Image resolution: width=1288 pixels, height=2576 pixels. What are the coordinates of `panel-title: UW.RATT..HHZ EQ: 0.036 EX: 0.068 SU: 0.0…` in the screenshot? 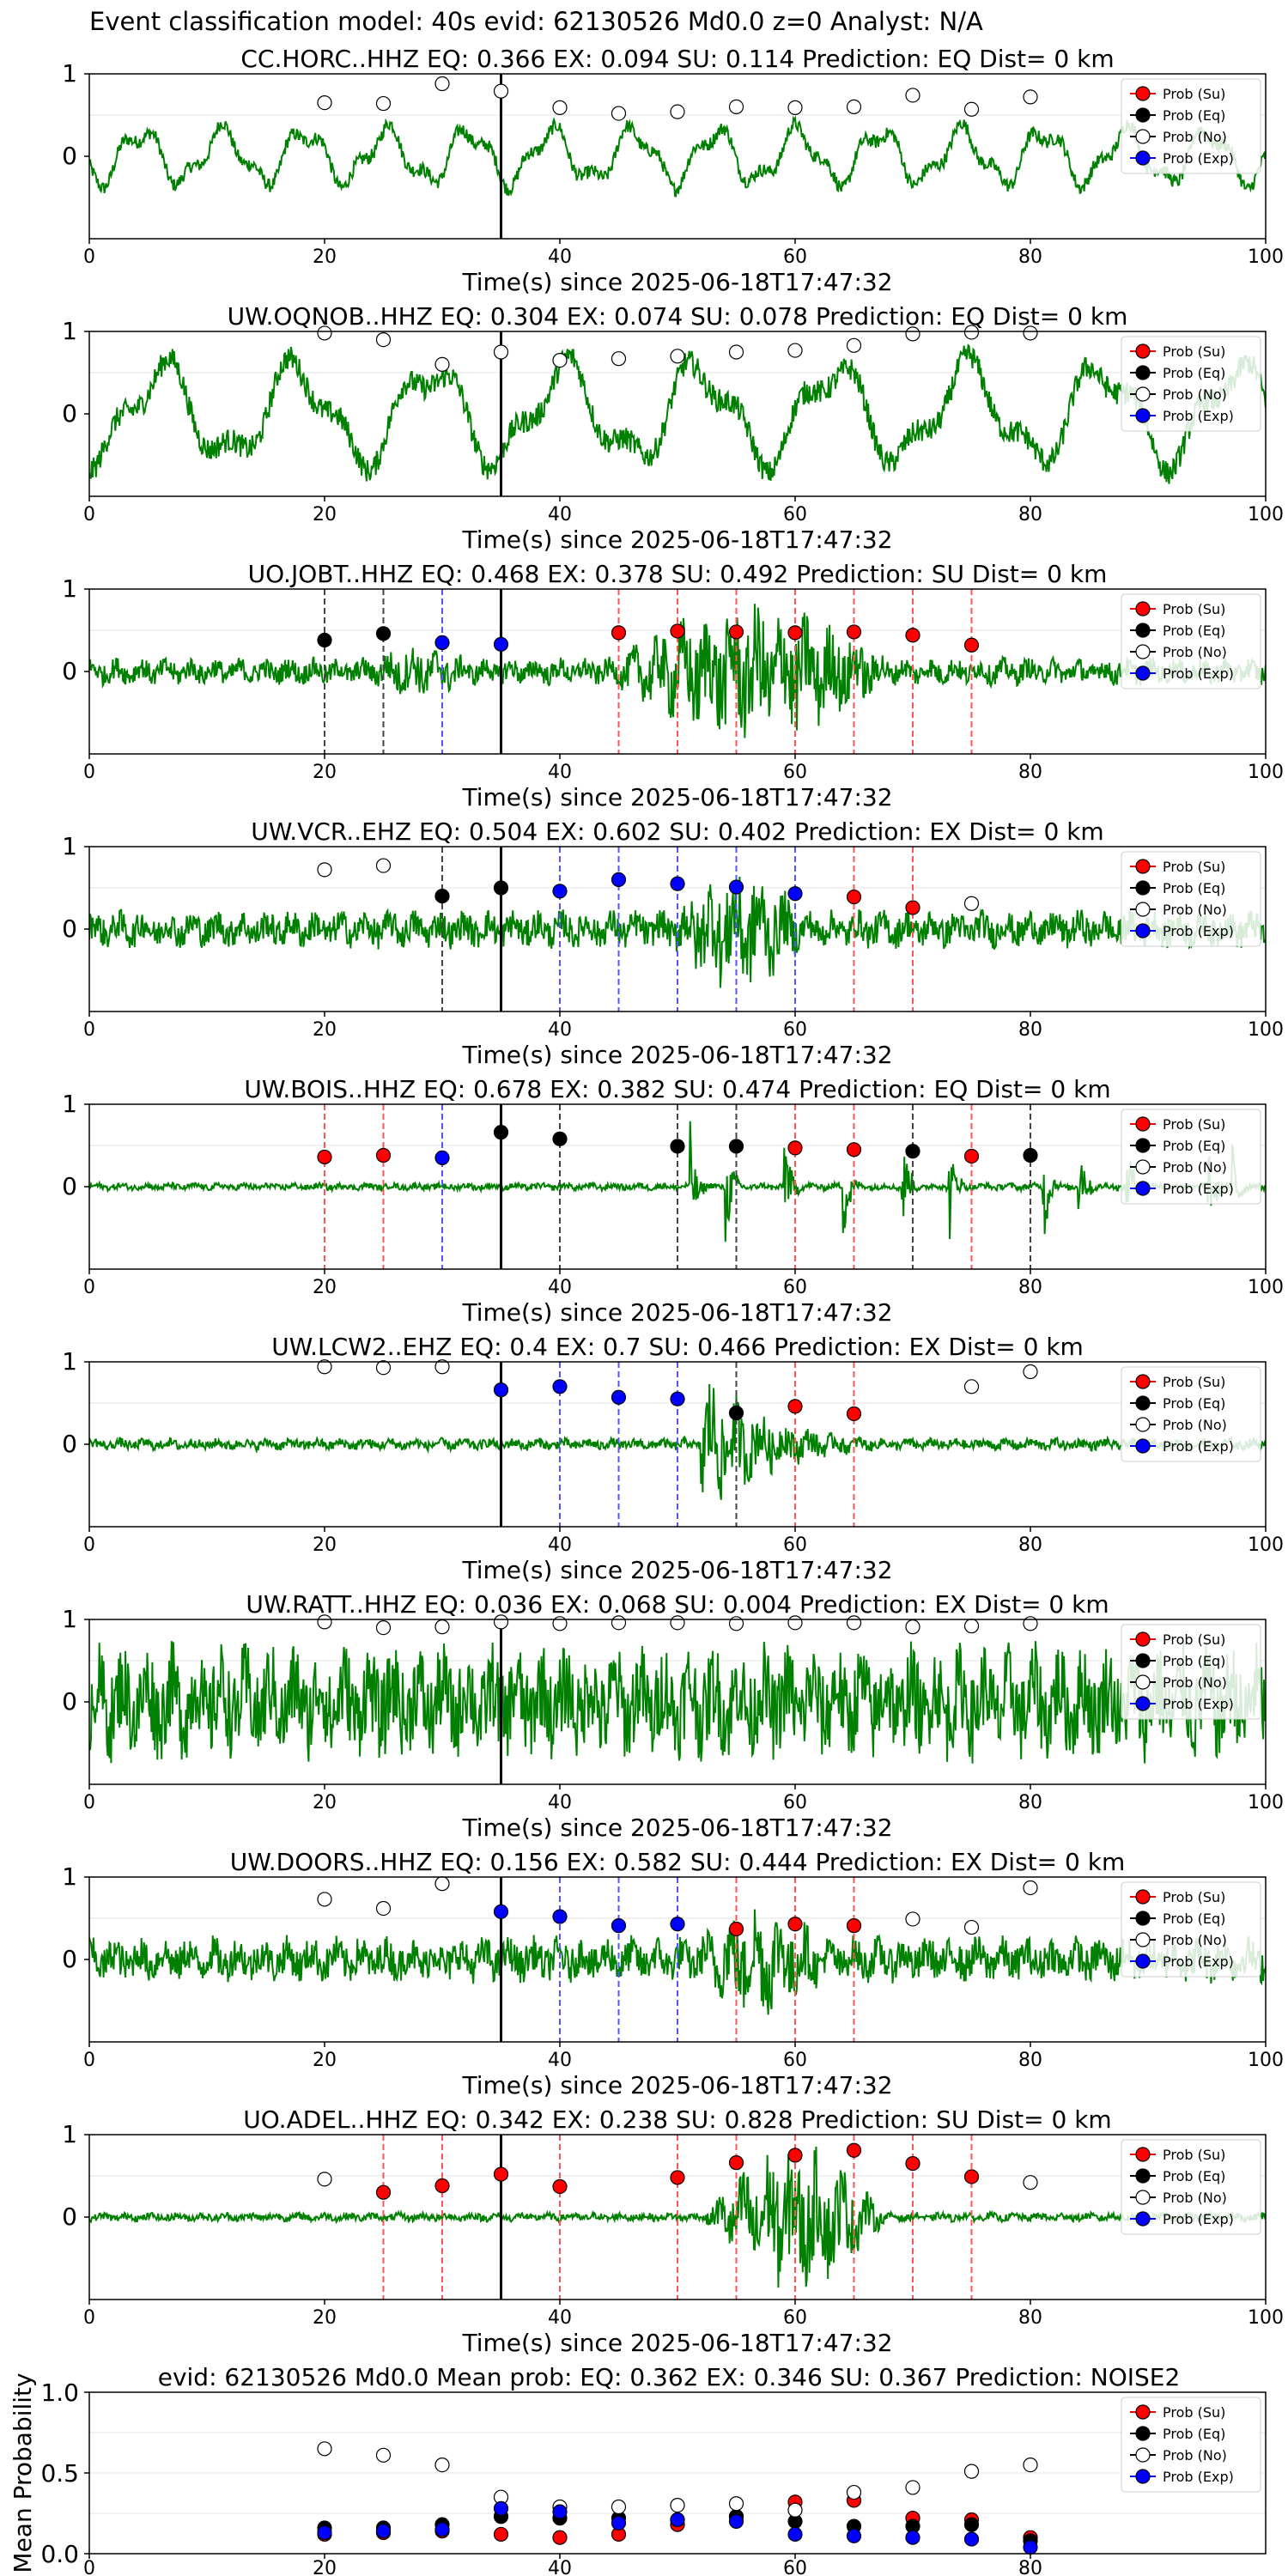 It's located at (678, 1605).